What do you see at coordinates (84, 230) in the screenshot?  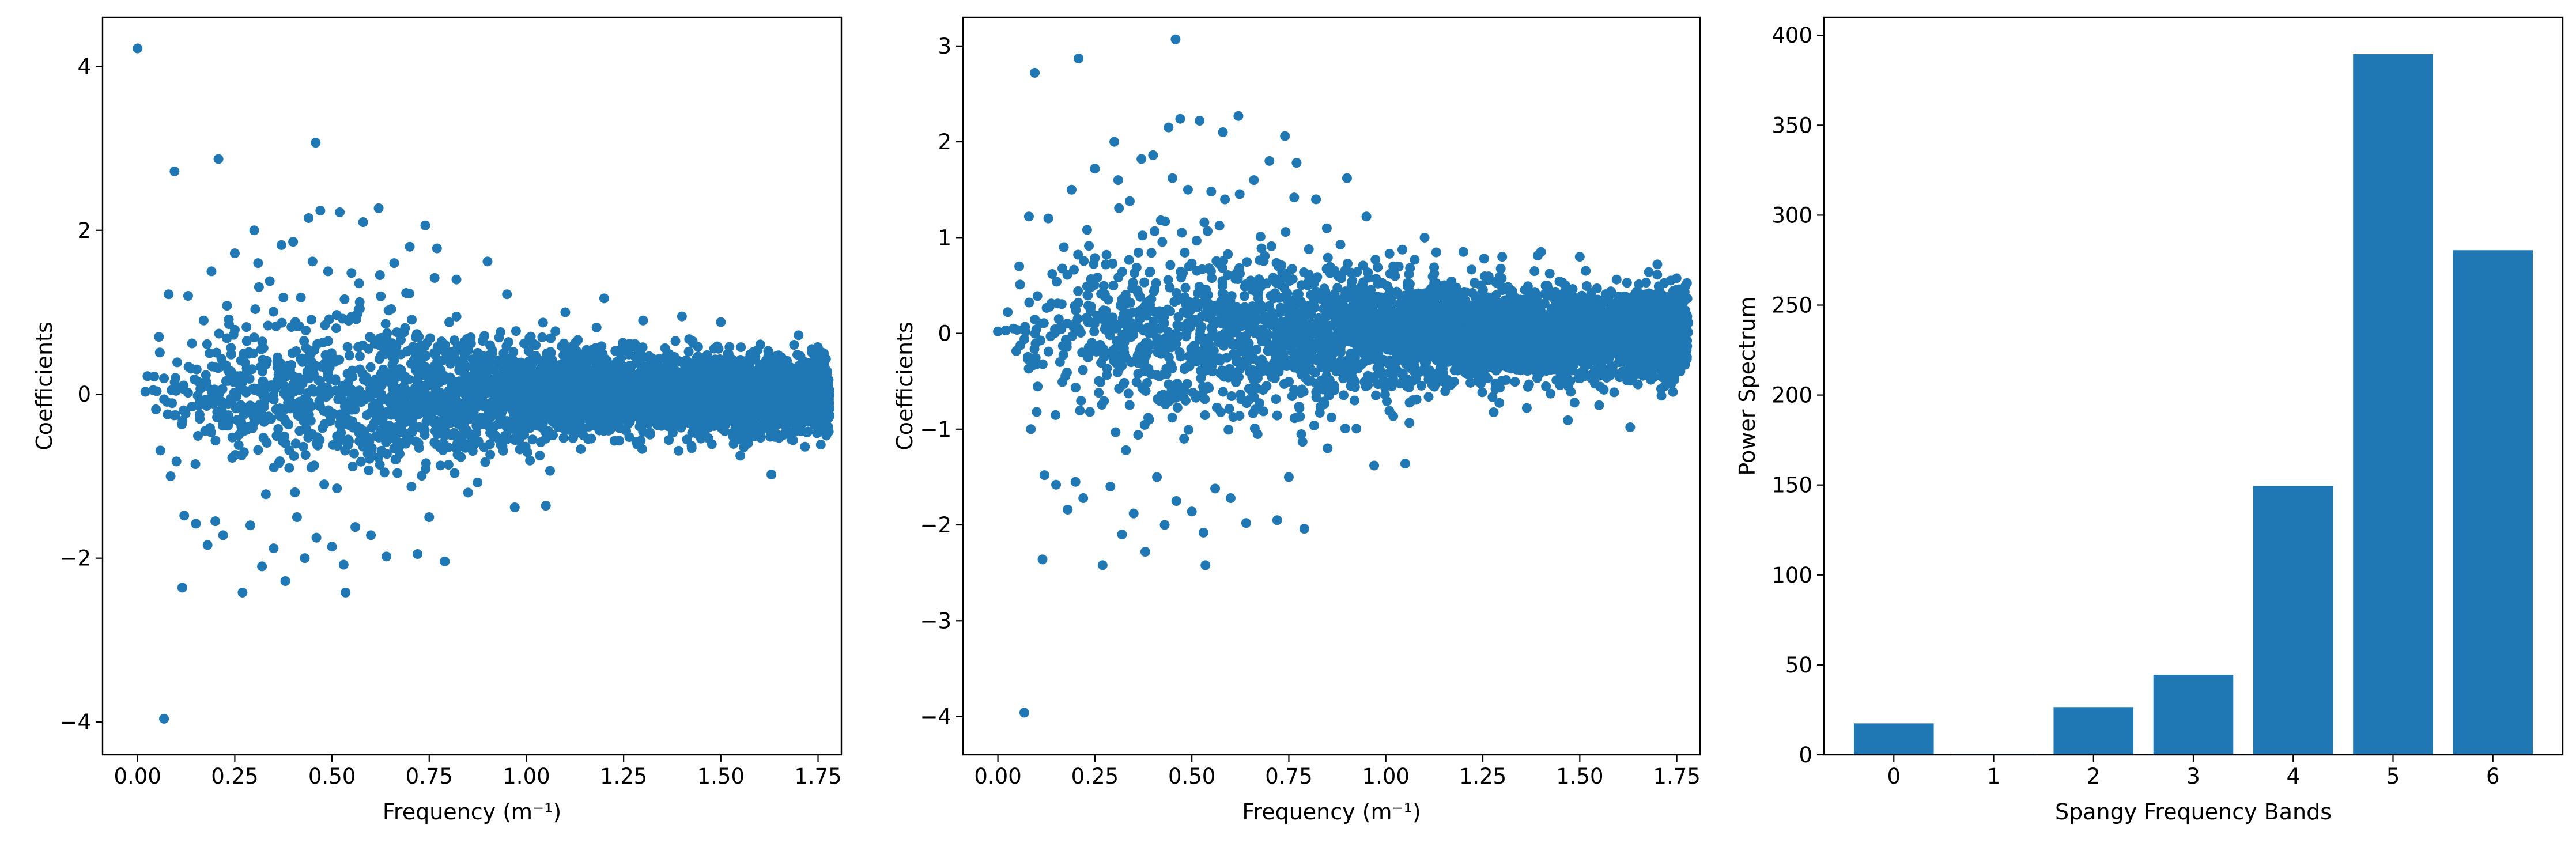 I see `y-tick-label: 2` at bounding box center [84, 230].